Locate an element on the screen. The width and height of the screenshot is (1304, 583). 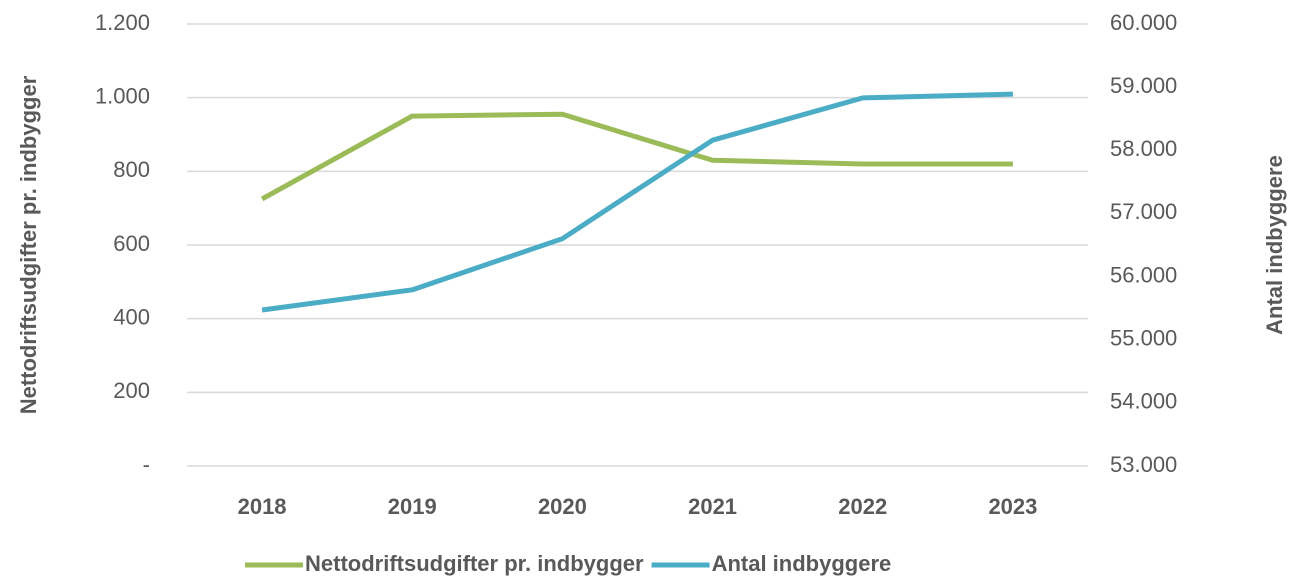
x-tick-label: 2018 is located at coordinates (262, 506).